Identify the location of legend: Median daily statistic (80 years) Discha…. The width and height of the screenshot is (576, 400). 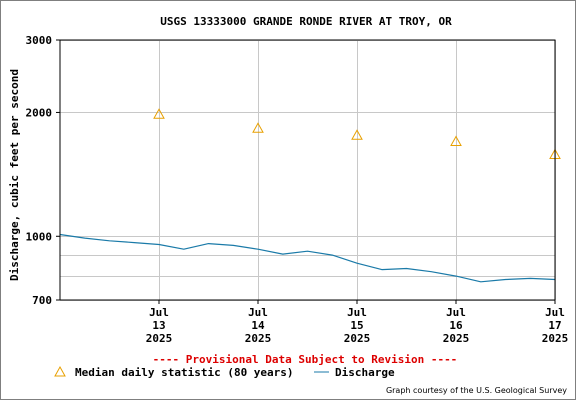
(224, 372).